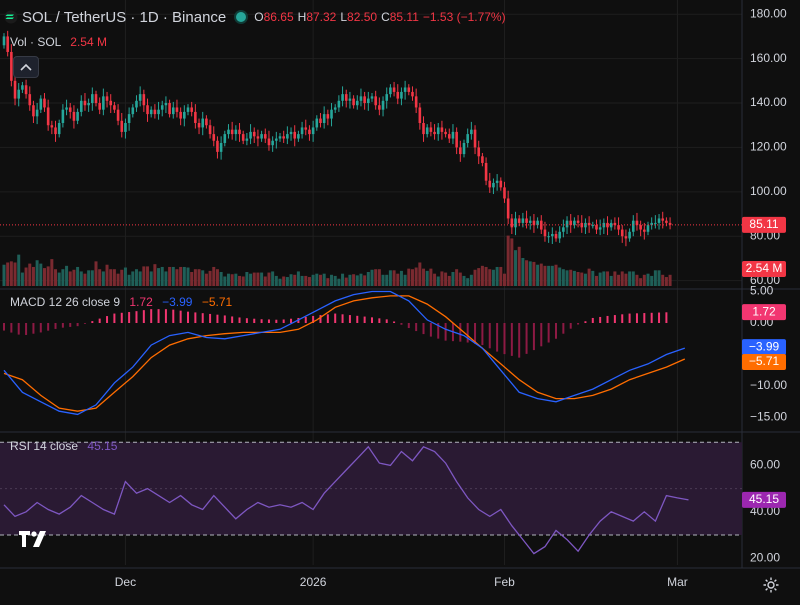  What do you see at coordinates (63, 446) in the screenshot?
I see `rsi-legend: RSI 14 close 45.15` at bounding box center [63, 446].